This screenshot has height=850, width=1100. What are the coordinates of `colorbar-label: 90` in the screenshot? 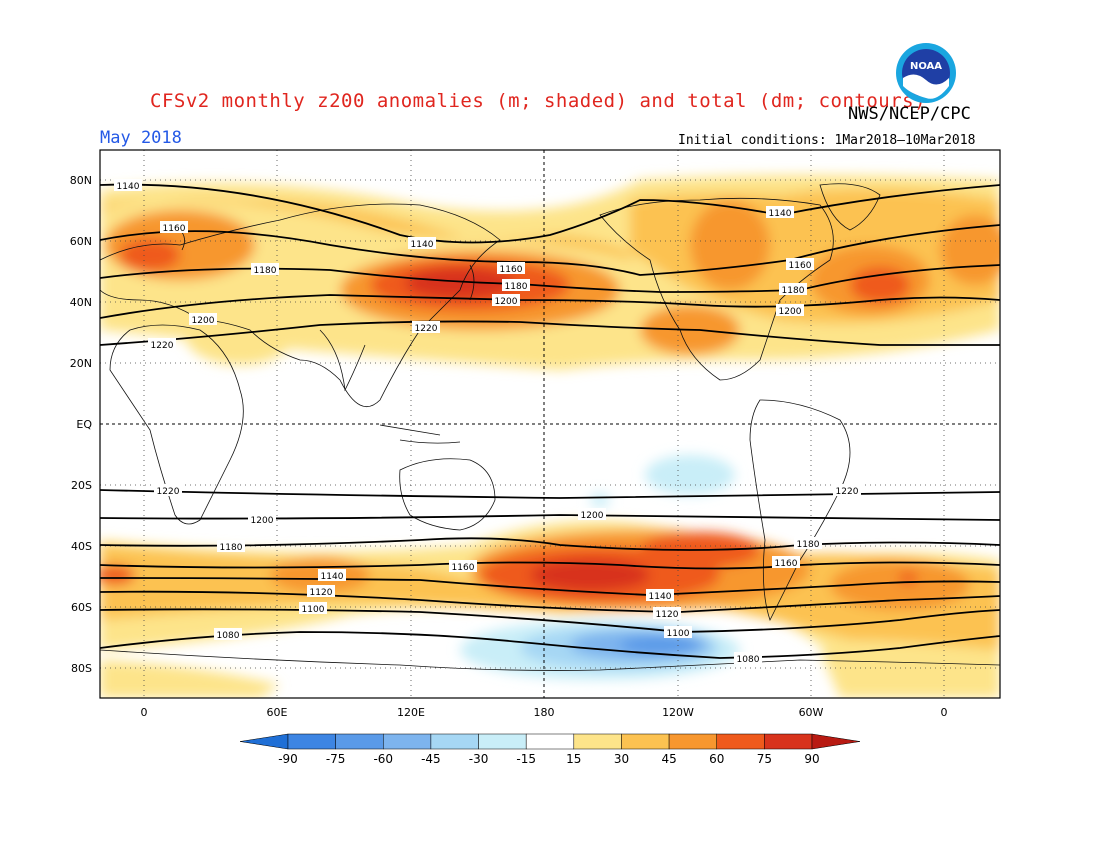 It's located at (811, 759).